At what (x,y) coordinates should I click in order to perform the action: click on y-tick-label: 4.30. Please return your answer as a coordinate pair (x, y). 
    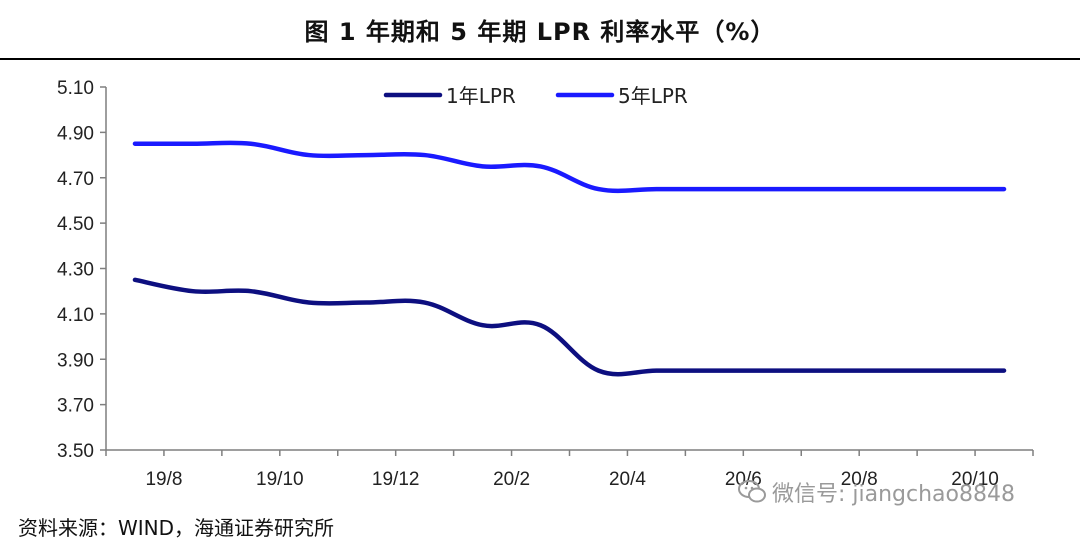
    Looking at the image, I should click on (75, 270).